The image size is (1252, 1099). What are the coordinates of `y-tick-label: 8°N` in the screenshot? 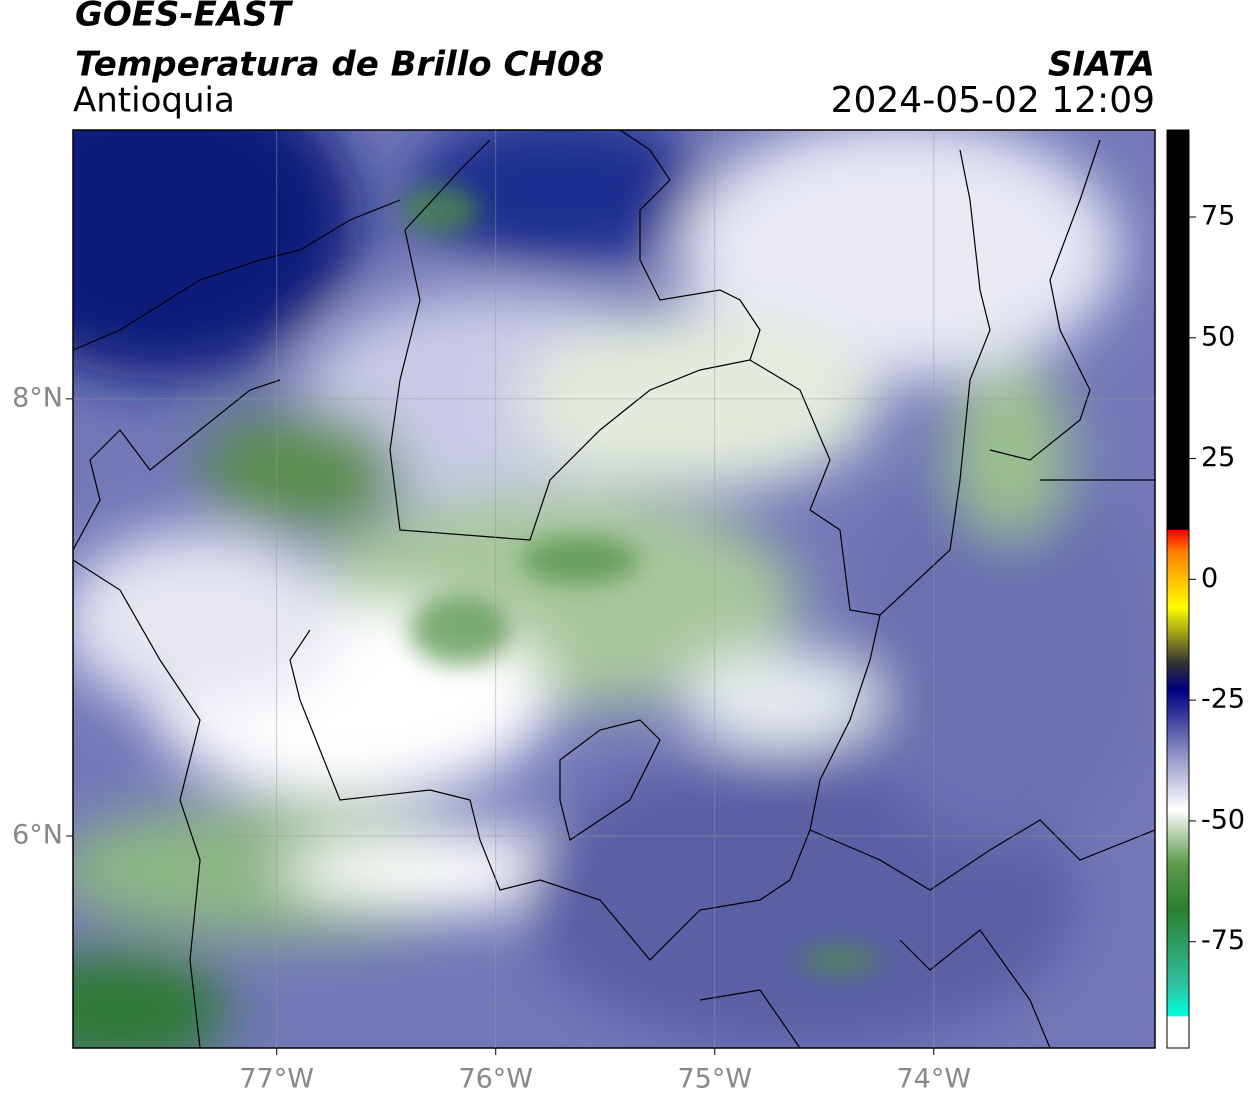 It's located at (37, 397).